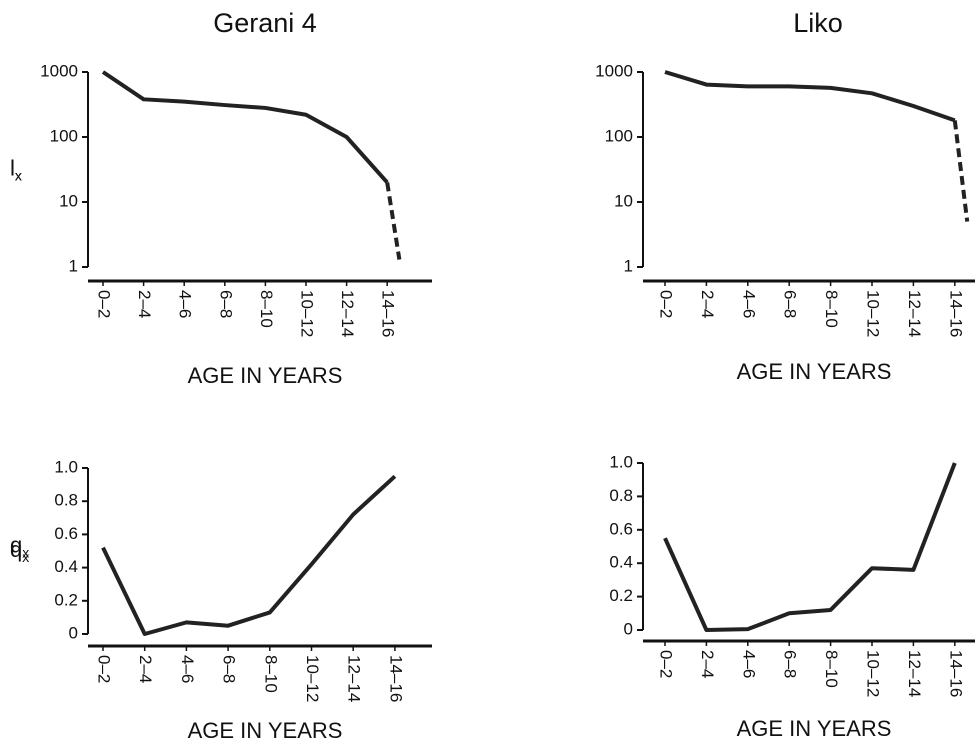 The width and height of the screenshot is (978, 743). I want to click on chart-title: Liko, so click(818, 23).